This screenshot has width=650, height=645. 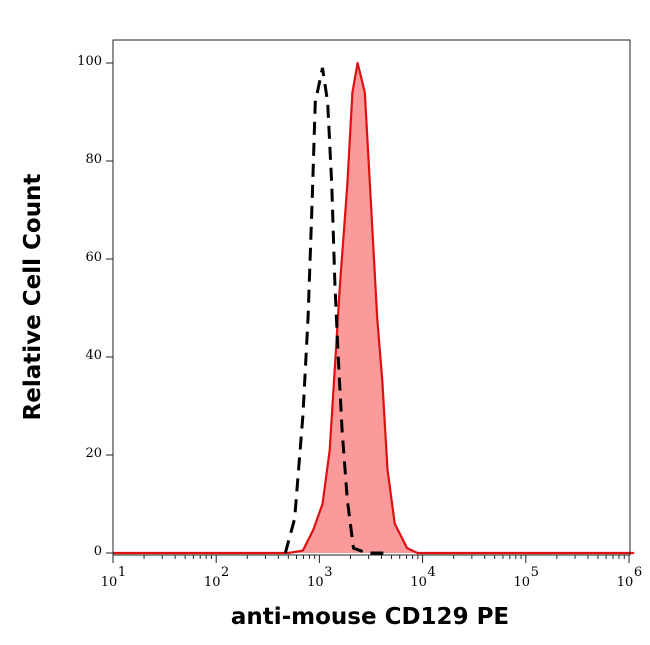 What do you see at coordinates (328, 572) in the screenshot?
I see `x-tick-exponent: 3` at bounding box center [328, 572].